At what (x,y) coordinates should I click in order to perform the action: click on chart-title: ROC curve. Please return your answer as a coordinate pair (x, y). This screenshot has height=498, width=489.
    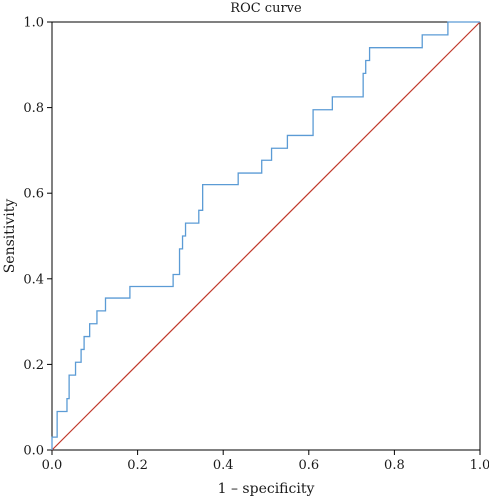
    Looking at the image, I should click on (266, 8).